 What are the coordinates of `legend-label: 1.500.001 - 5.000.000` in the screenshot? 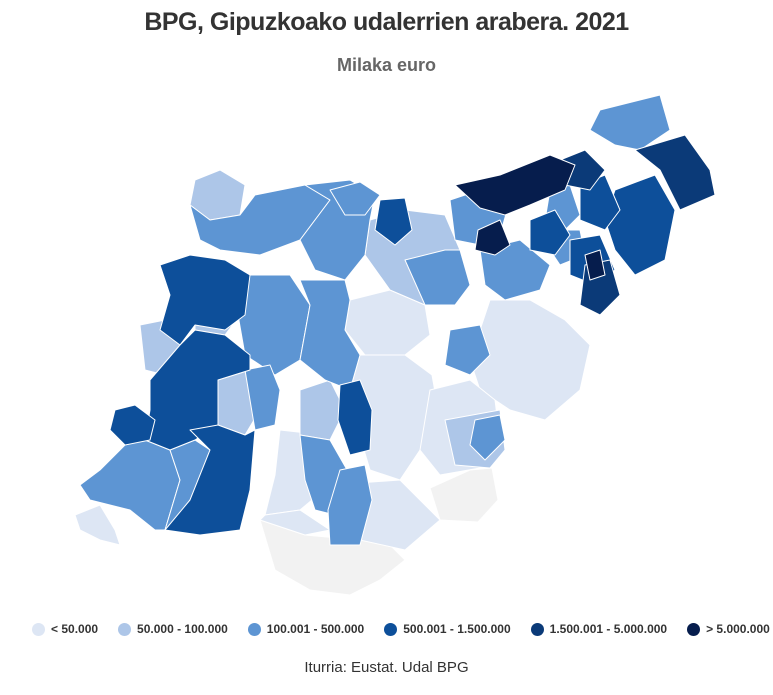 It's located at (608, 629).